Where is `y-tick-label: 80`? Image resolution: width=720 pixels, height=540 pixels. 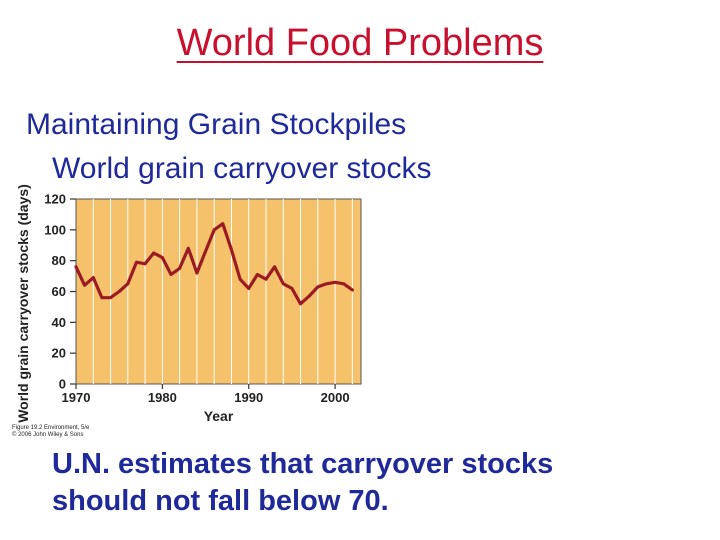 y-tick-label: 80 is located at coordinates (59, 260).